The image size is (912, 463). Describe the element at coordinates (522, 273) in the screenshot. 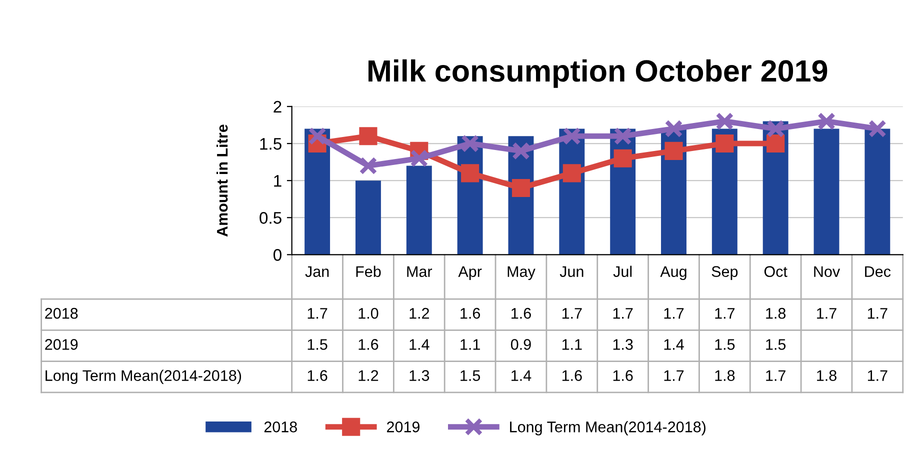

I see `x-tick-label: May` at that location.